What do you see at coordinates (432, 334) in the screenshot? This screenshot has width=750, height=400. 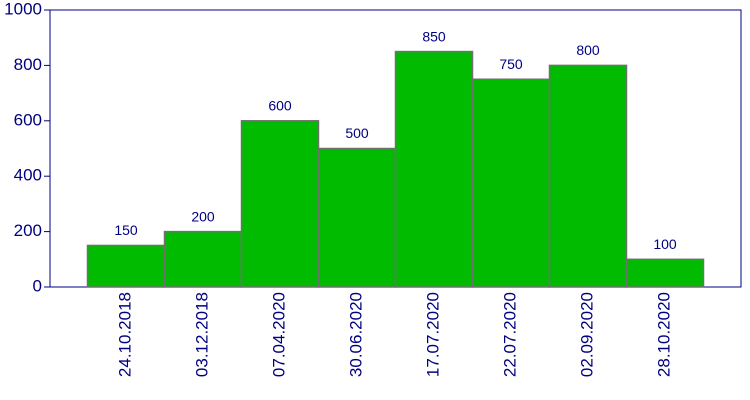 I see `x-tick-label: 17.07.2020` at bounding box center [432, 334].